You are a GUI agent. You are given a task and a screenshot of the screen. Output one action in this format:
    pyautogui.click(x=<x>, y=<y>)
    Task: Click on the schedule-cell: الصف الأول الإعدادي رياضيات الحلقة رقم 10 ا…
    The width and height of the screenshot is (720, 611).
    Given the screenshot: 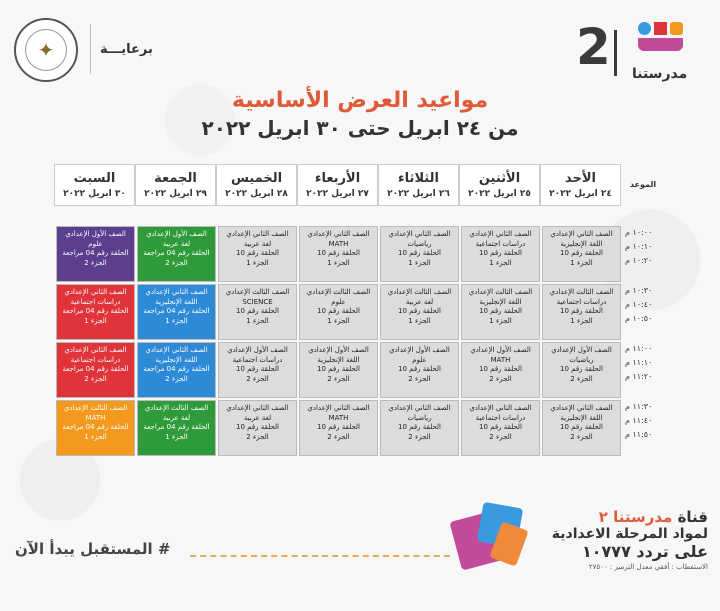 What is the action you would take?
    pyautogui.click(x=581, y=370)
    